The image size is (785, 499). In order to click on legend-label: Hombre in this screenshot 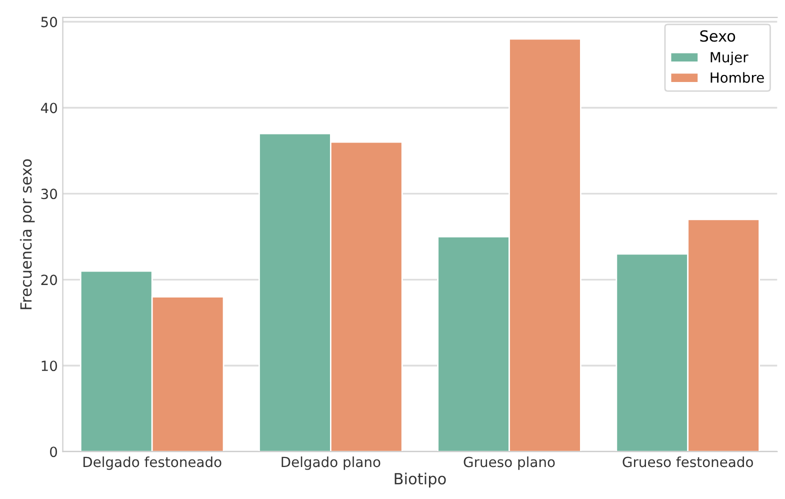, I will do `click(737, 77)`.